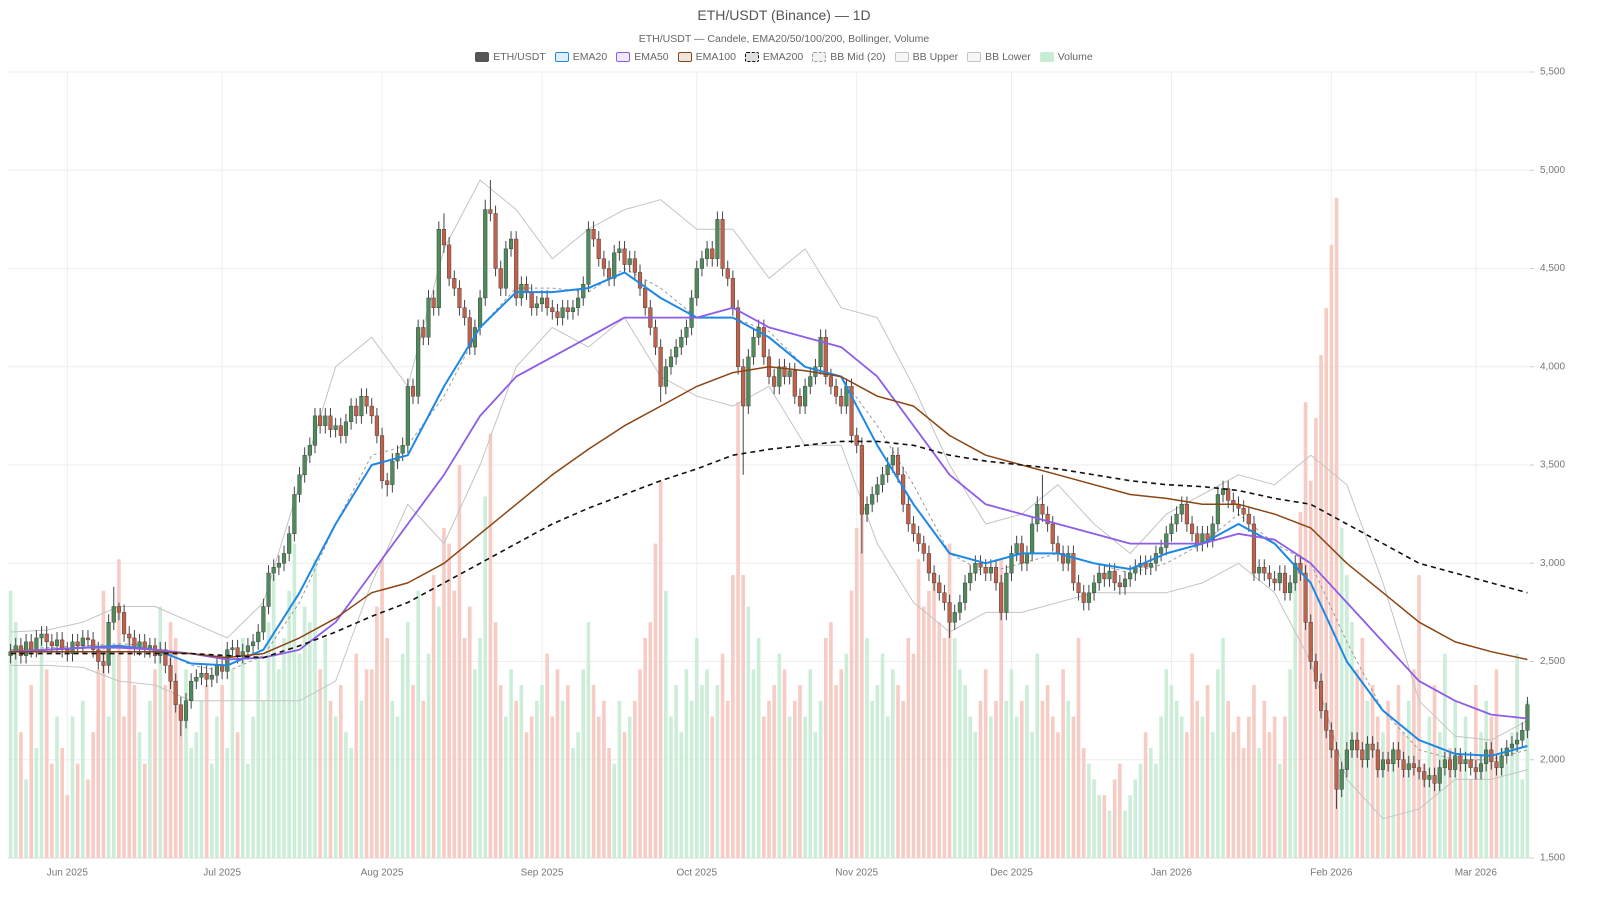 The width and height of the screenshot is (1600, 900). Describe the element at coordinates (1552, 72) in the screenshot. I see `y-tick-label: 5,500` at that location.